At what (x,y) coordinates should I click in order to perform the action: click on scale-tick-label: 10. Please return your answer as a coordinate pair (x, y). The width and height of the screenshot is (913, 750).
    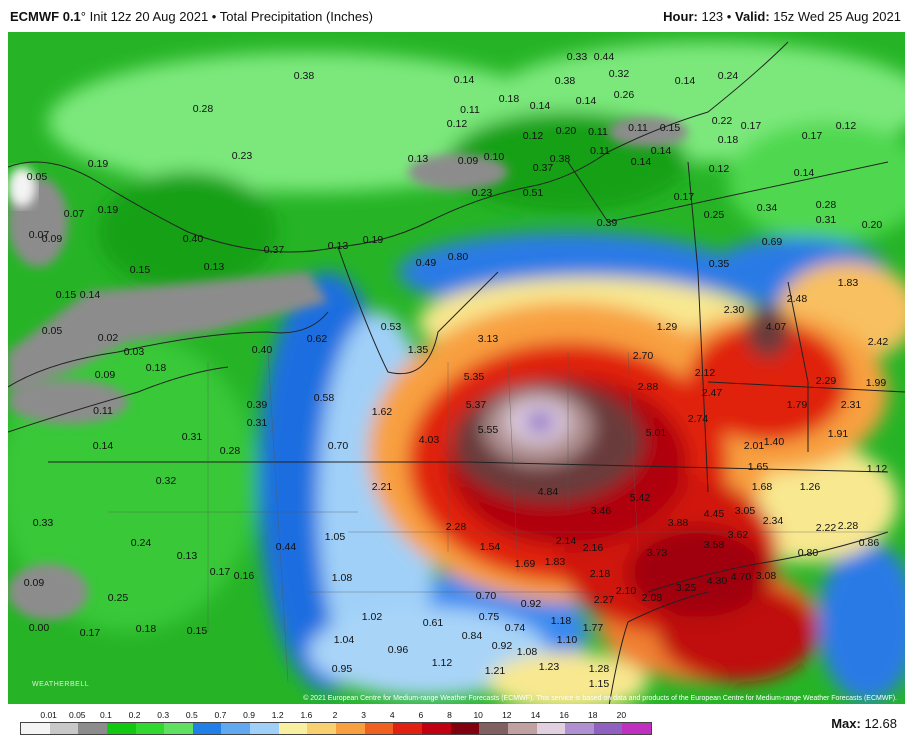
    Looking at the image, I should click on (478, 715).